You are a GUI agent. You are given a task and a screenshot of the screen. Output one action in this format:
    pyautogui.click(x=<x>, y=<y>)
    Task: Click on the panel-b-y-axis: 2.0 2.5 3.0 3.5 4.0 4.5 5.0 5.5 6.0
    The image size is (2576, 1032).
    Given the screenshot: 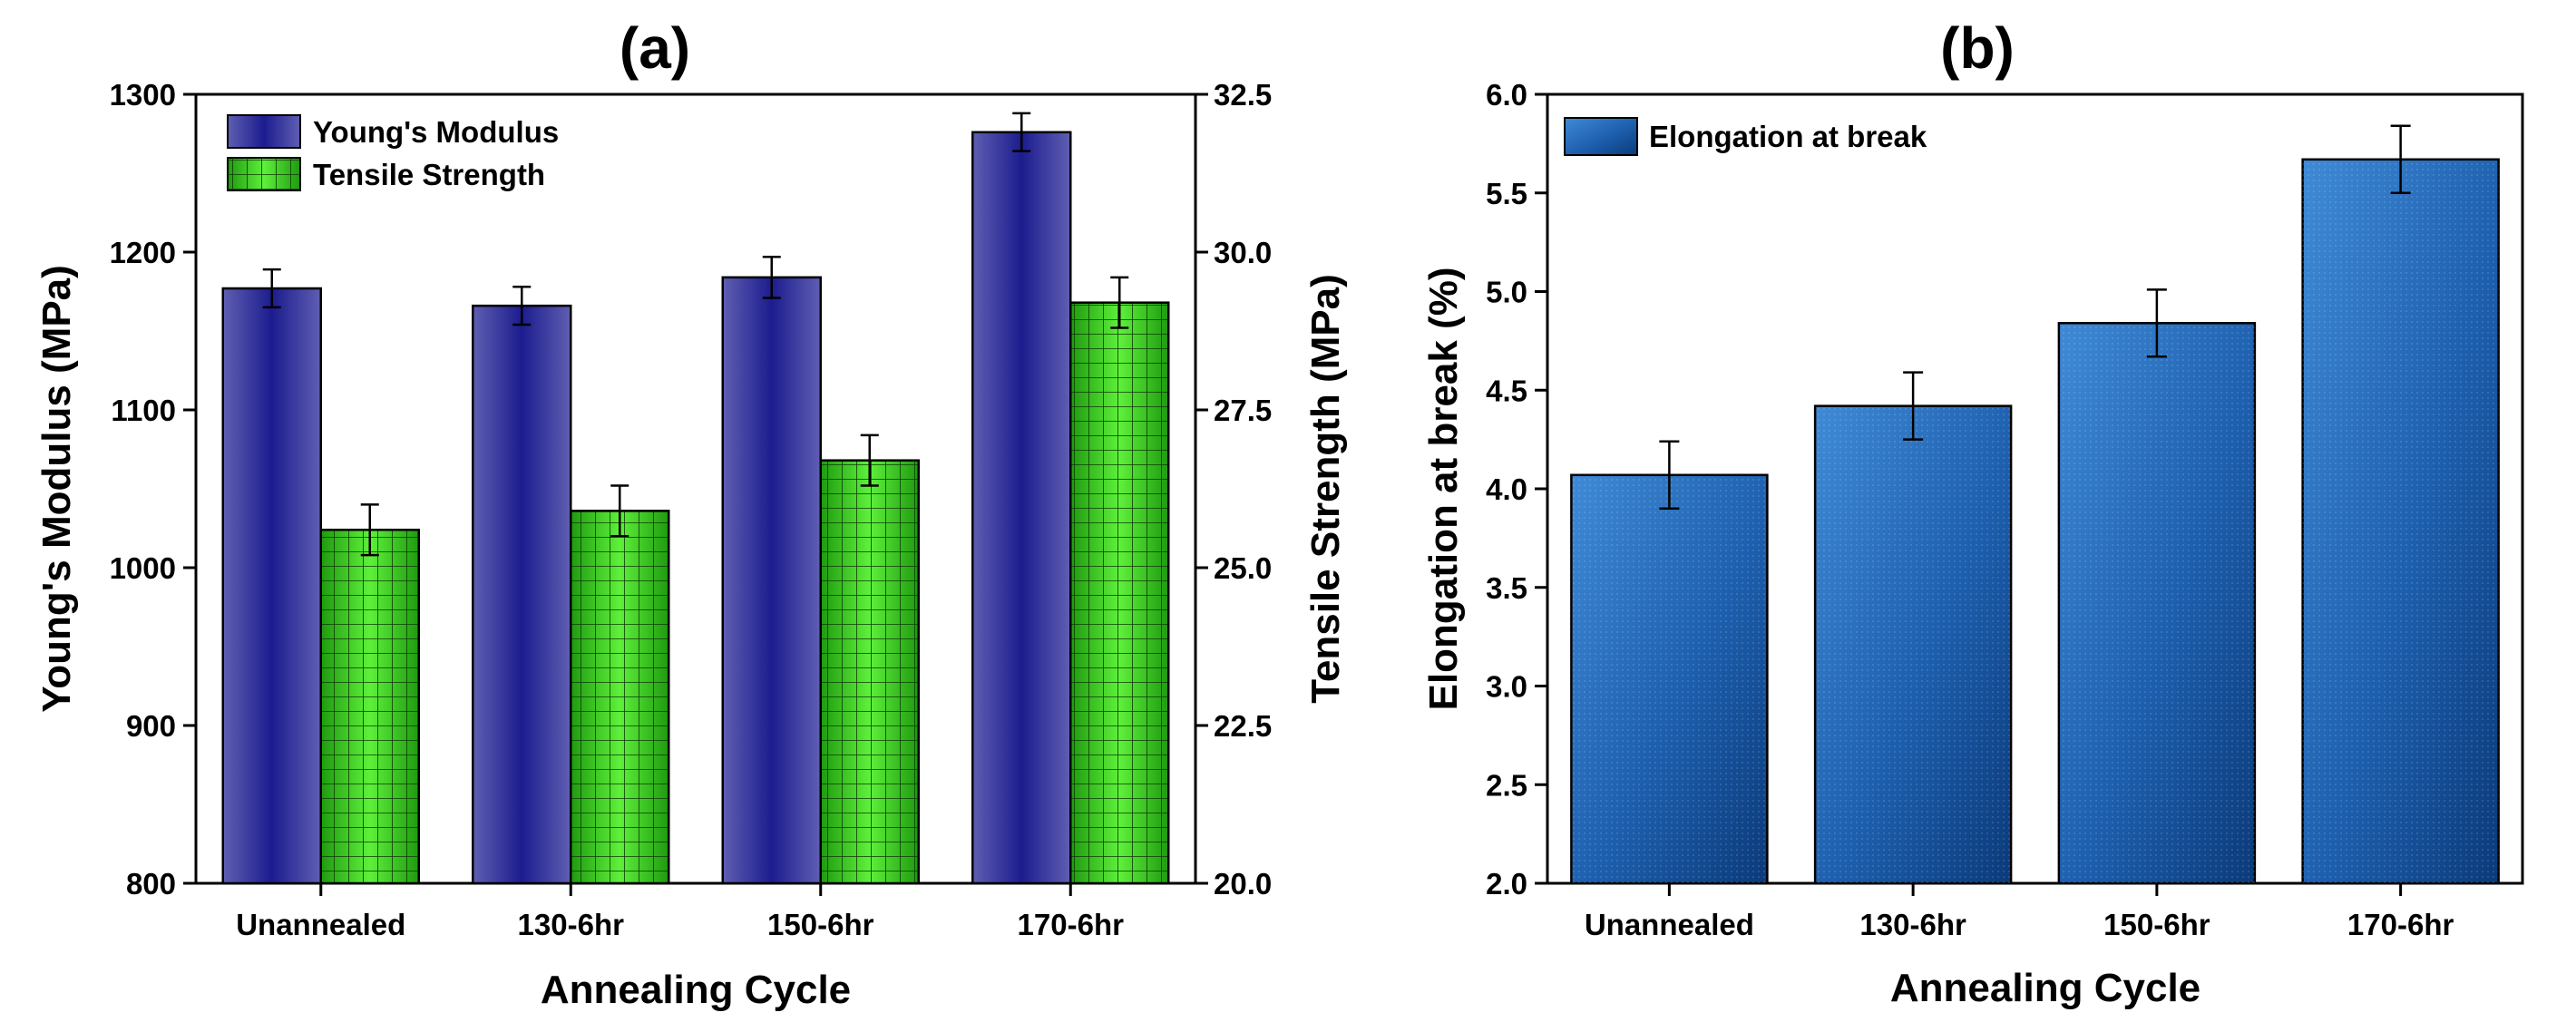 What is the action you would take?
    pyautogui.click(x=1516, y=489)
    